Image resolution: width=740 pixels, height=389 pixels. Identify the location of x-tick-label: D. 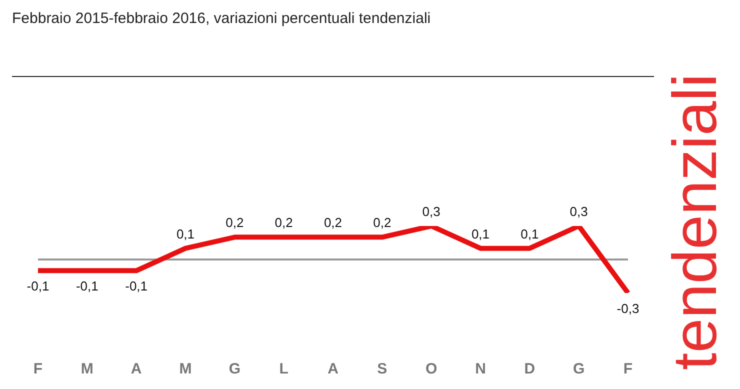
(530, 369).